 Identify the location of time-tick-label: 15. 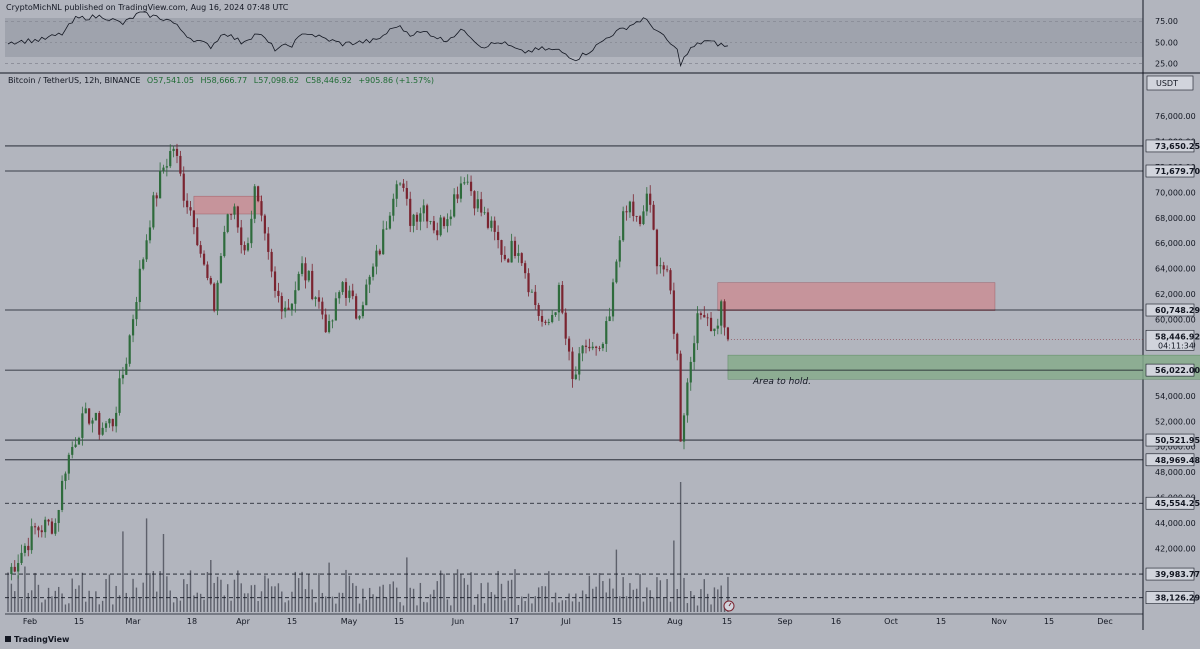
(941, 621).